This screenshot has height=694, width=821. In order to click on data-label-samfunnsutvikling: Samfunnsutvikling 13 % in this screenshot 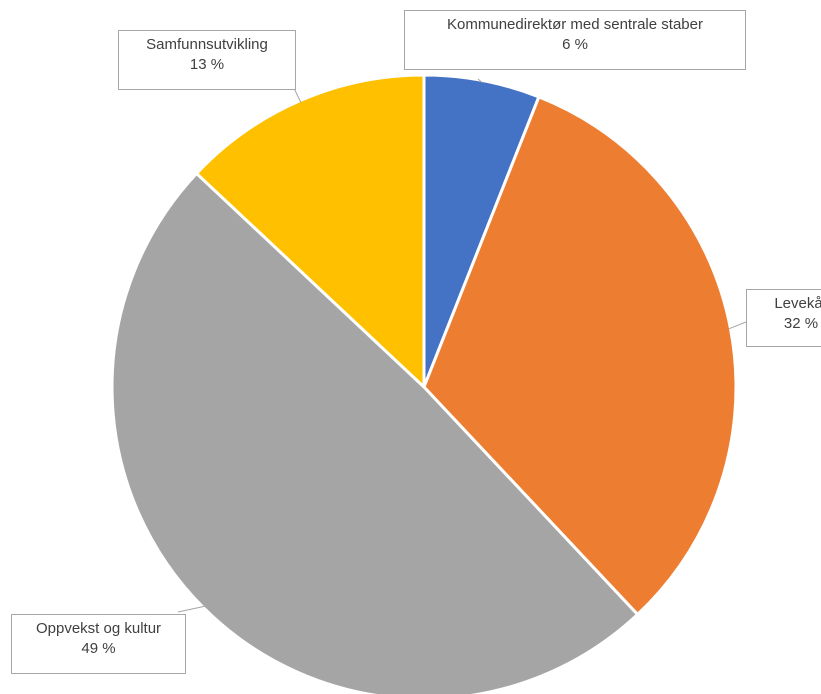, I will do `click(207, 60)`.